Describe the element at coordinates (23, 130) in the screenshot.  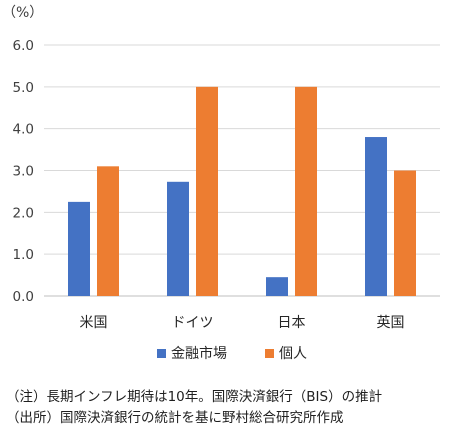
I see `y-tick-label: 4.0` at that location.